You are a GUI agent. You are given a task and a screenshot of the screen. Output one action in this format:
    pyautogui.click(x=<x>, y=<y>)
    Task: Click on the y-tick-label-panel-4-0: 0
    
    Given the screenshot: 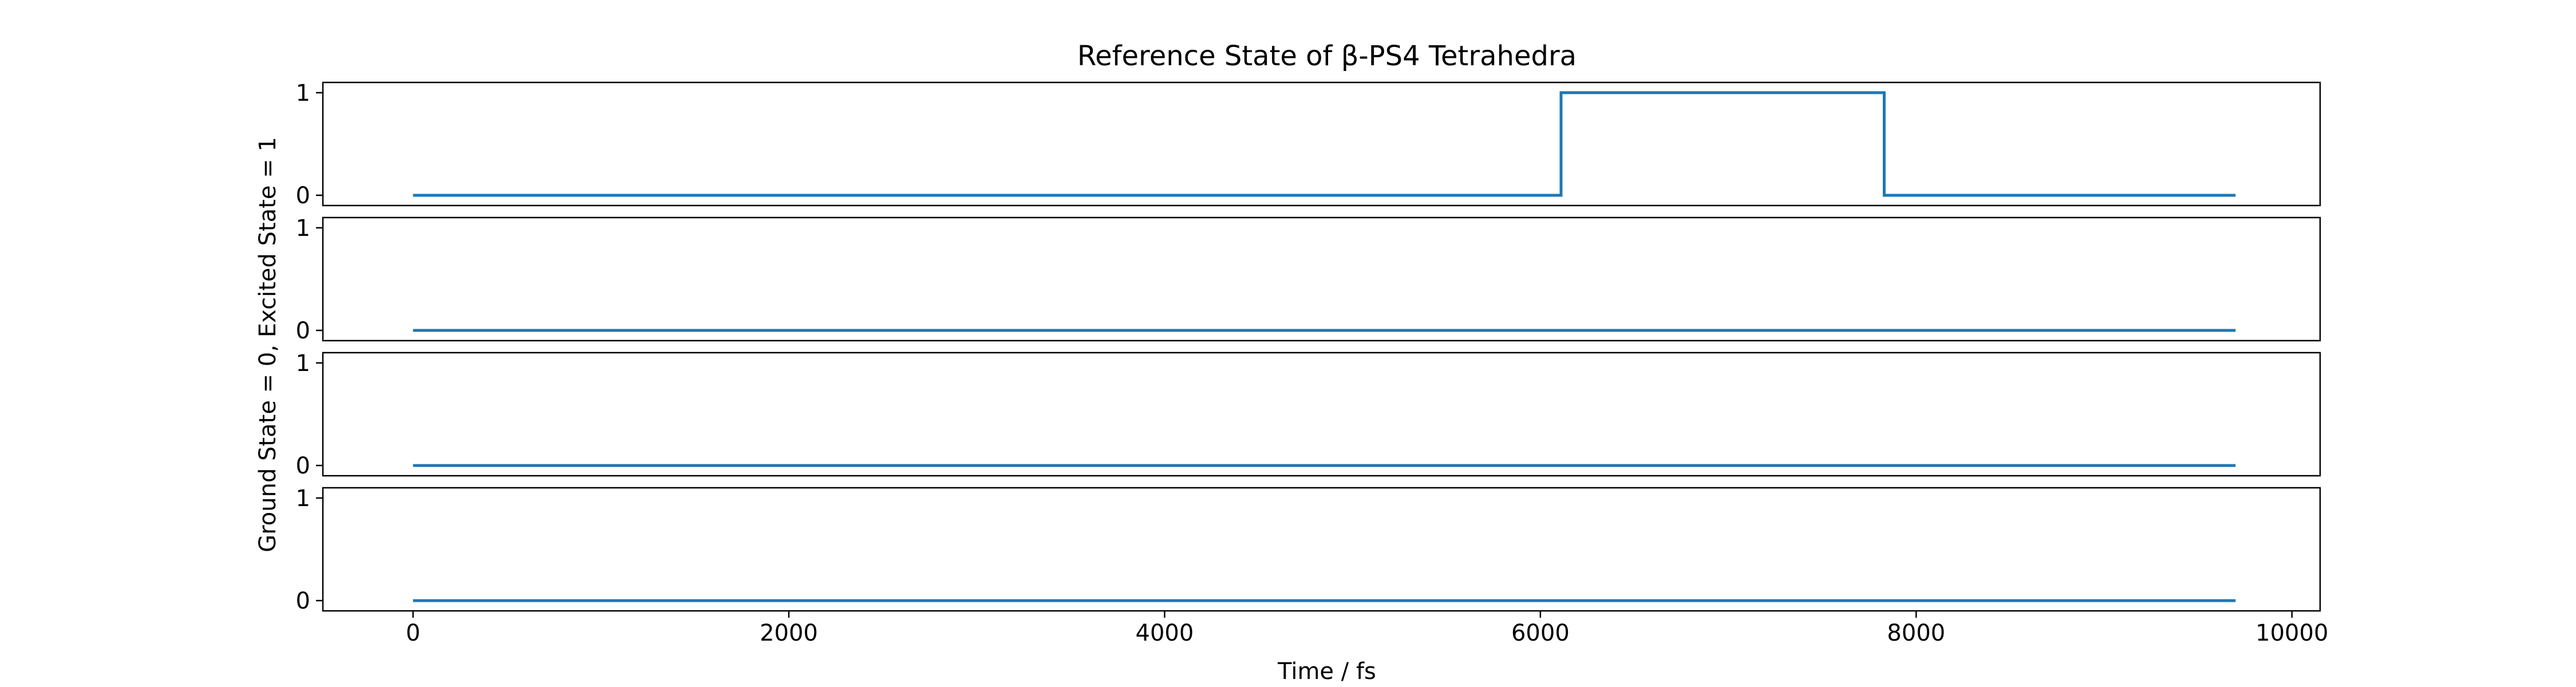 What is the action you would take?
    pyautogui.click(x=303, y=601)
    